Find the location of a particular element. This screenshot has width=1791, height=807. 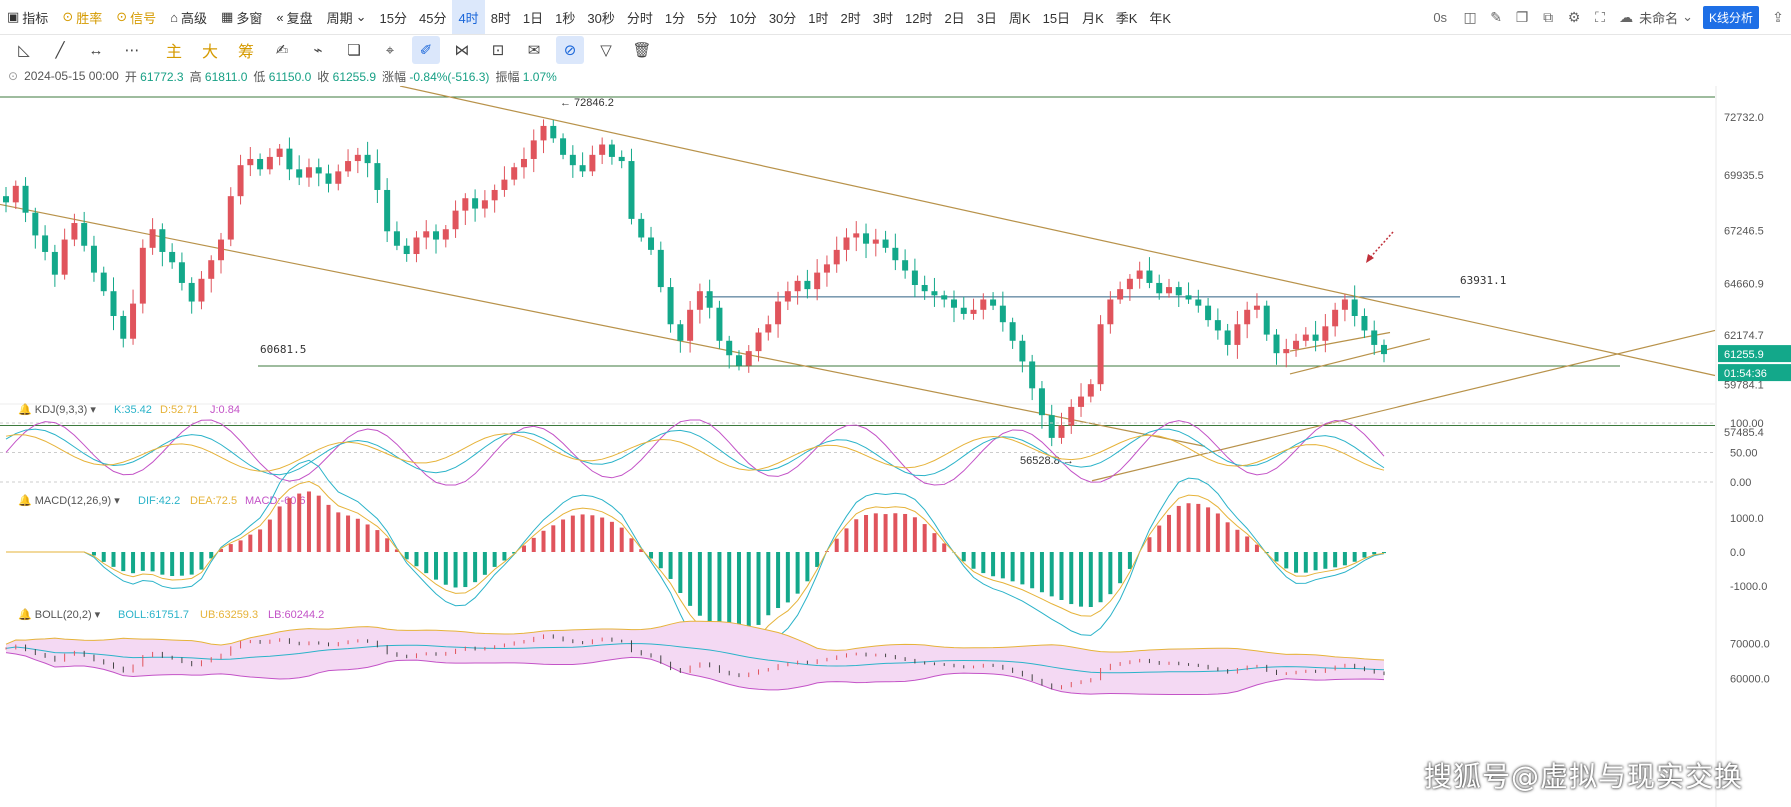

big-tool: 大 is located at coordinates (209, 52).